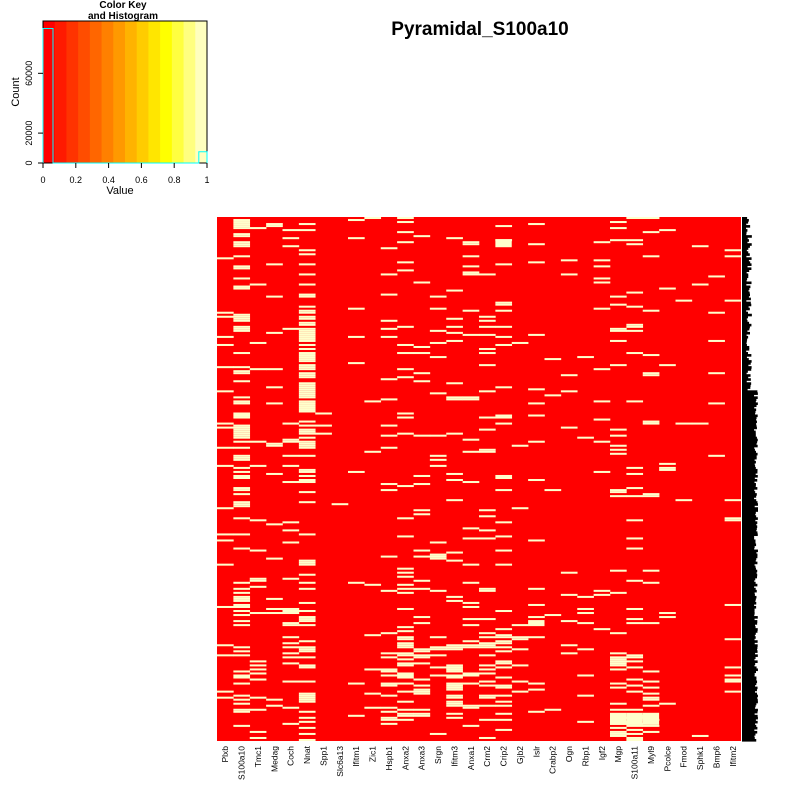 Image resolution: width=800 pixels, height=800 pixels. What do you see at coordinates (76, 180) in the screenshot?
I see `x-tick-label: 0.2` at bounding box center [76, 180].